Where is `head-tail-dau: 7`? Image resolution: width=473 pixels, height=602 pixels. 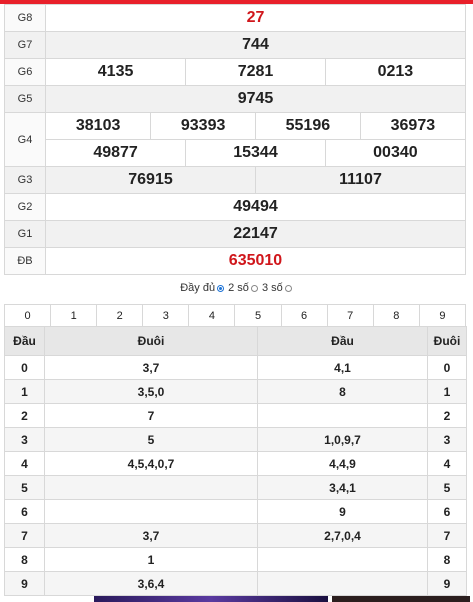 head-tail-dau: 7 is located at coordinates (24, 535).